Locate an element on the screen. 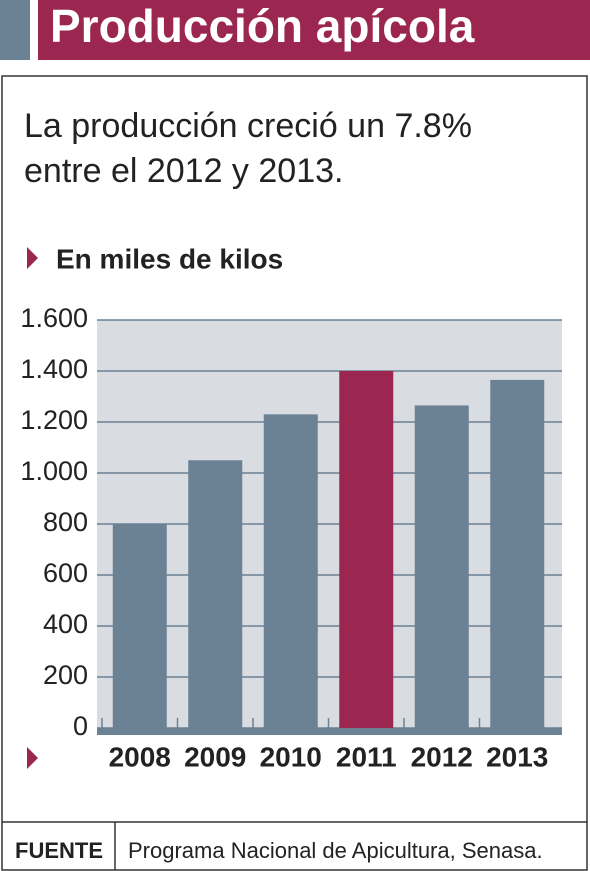  y-tick-label: 400 is located at coordinates (65, 624).